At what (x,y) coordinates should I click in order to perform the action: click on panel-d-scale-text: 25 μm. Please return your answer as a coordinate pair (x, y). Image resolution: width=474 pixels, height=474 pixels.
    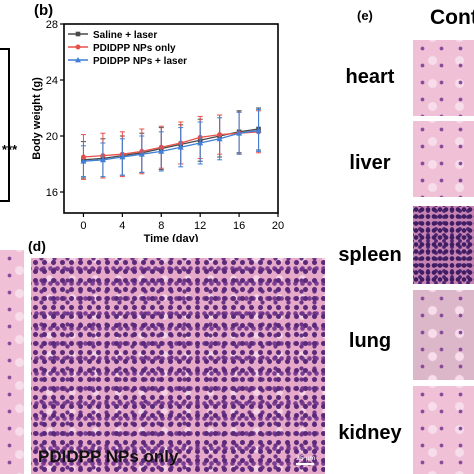
    Looking at the image, I should click on (306, 458).